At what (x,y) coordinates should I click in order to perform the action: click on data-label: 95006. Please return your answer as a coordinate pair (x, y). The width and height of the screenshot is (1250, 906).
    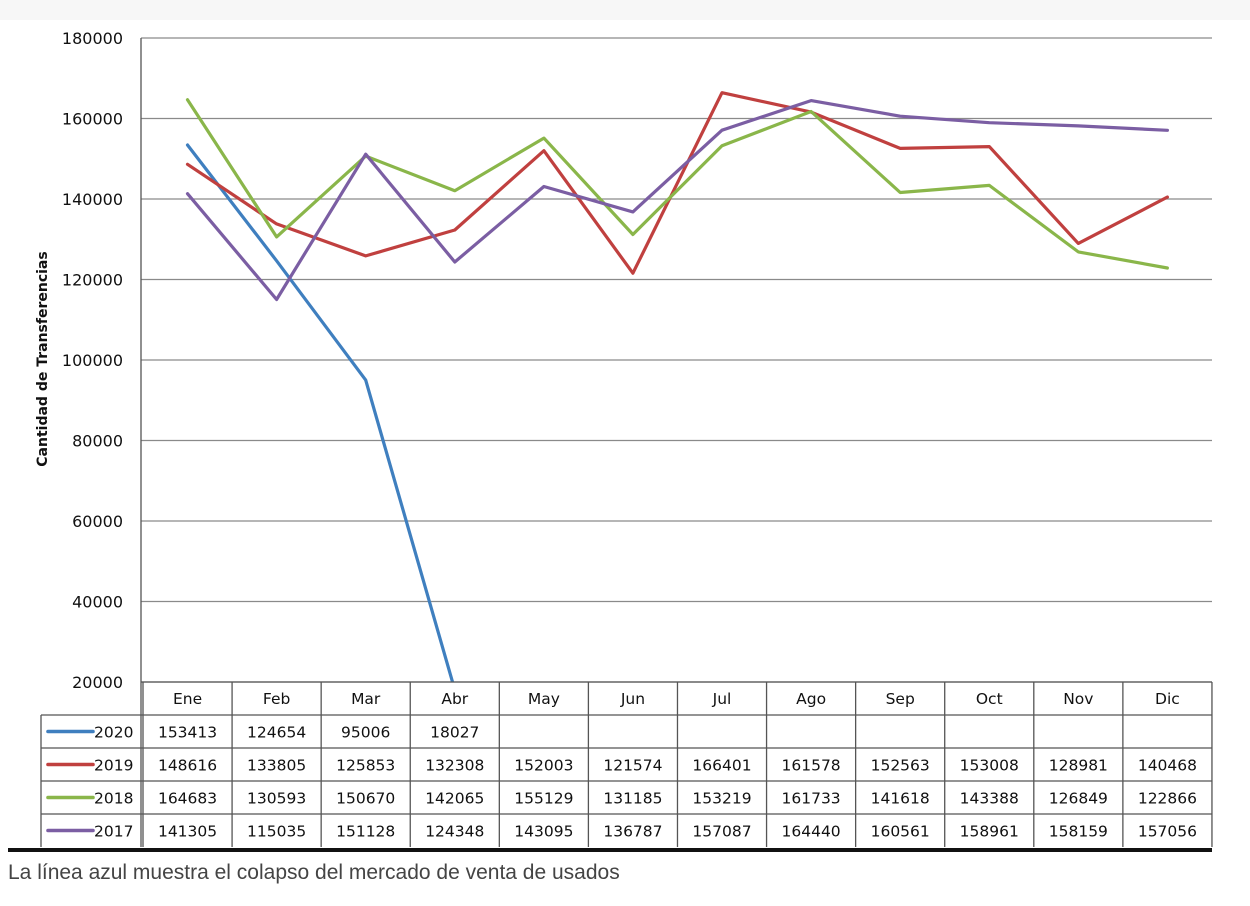
    Looking at the image, I should click on (365, 733).